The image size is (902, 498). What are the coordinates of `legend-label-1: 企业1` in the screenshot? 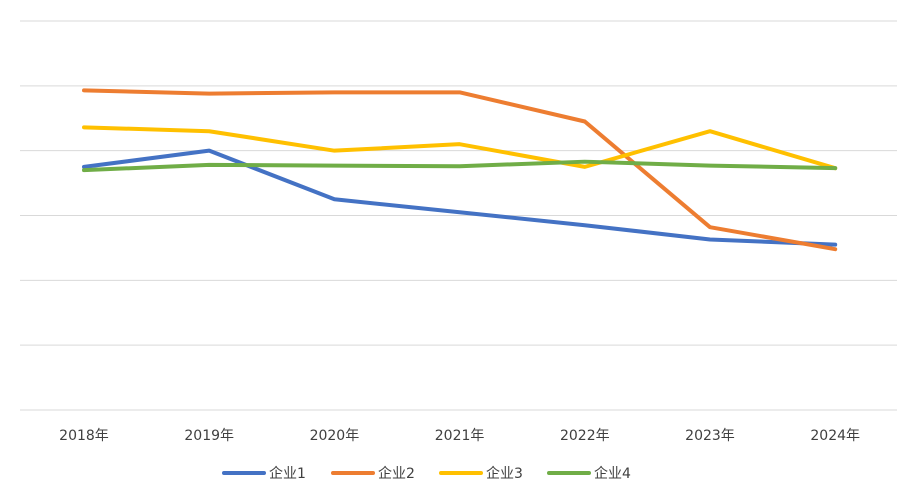 It's located at (287, 473).